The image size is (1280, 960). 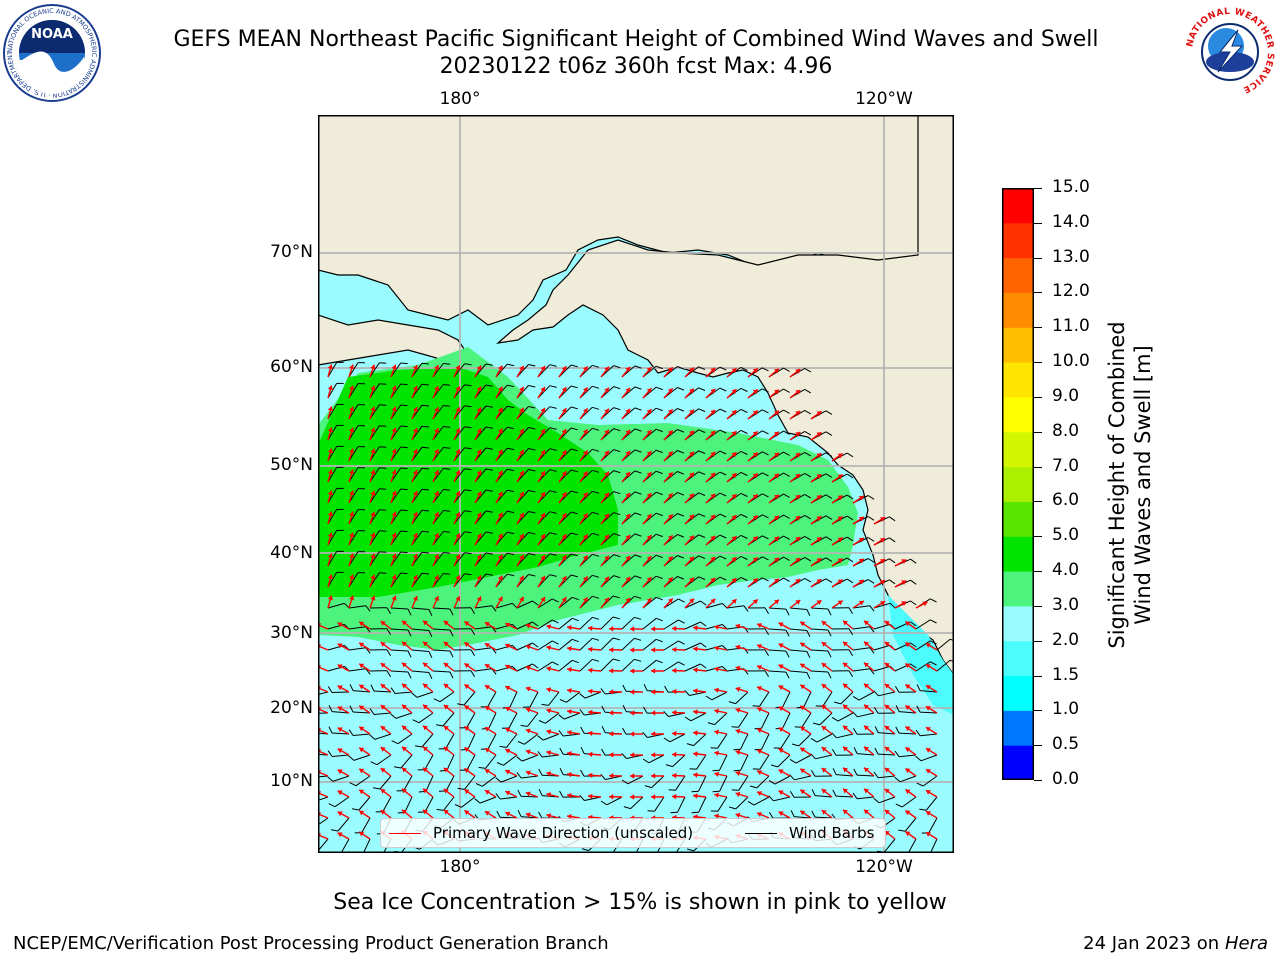 I want to click on colorbar-segment, so click(x=1018, y=275).